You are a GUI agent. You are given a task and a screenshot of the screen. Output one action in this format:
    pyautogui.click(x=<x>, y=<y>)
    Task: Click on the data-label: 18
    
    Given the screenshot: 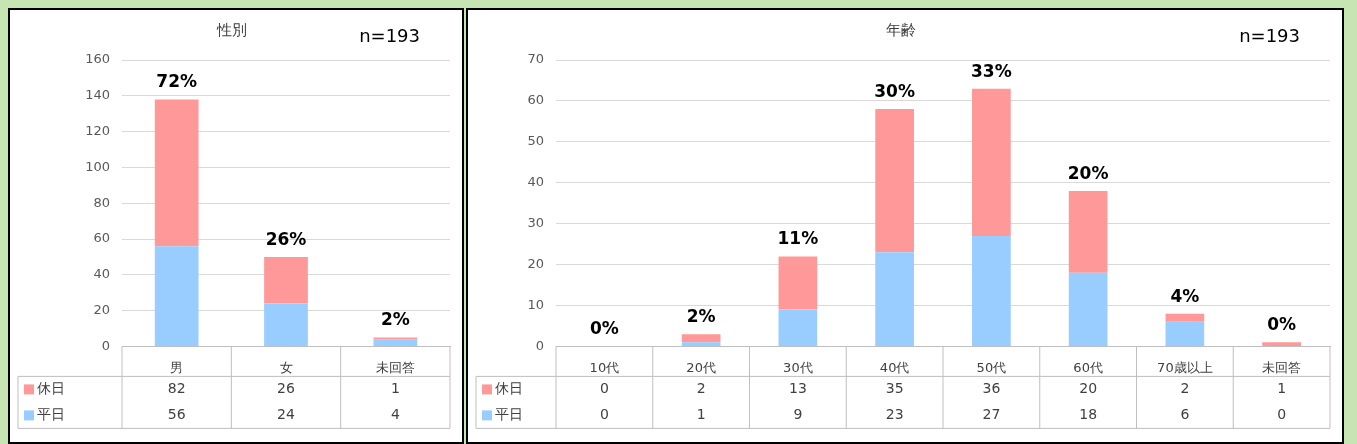 What is the action you would take?
    pyautogui.click(x=1088, y=414)
    